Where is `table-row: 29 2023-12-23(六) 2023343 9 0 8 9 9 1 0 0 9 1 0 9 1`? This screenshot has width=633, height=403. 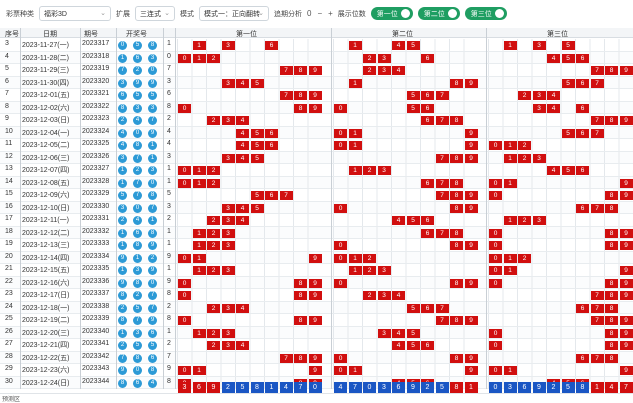
table-row: 29 2023-12-23(六) 2023343 9 0 8 9 9 1 0 0 9 1 0 9 1 is located at coordinates (316, 370).